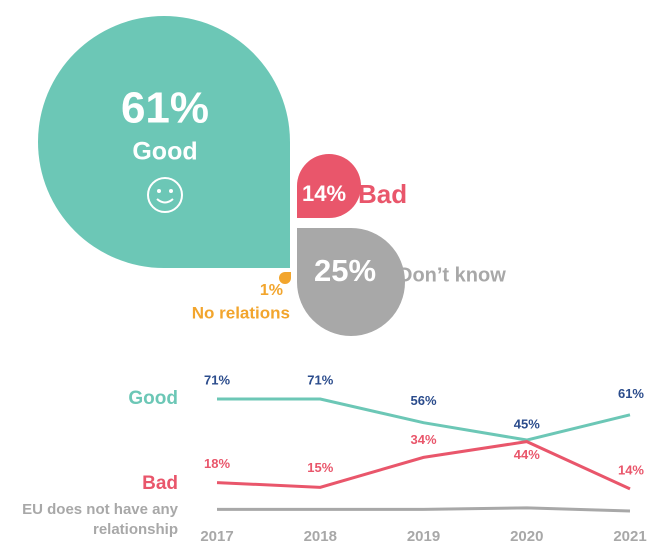  Describe the element at coordinates (216, 536) in the screenshot. I see `x-tick-label: 2017` at that location.